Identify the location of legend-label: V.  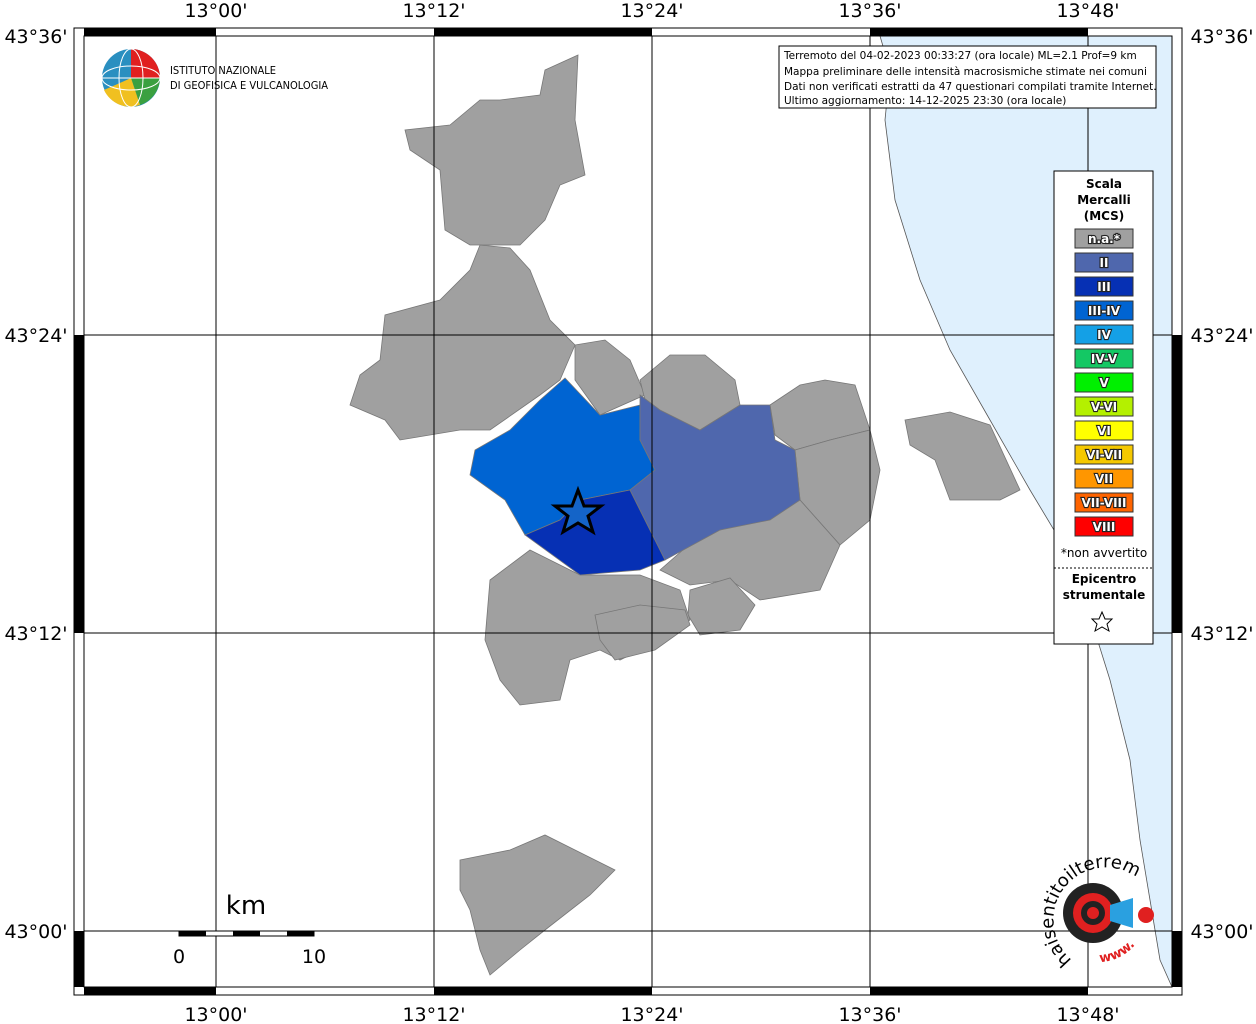
(1104, 383).